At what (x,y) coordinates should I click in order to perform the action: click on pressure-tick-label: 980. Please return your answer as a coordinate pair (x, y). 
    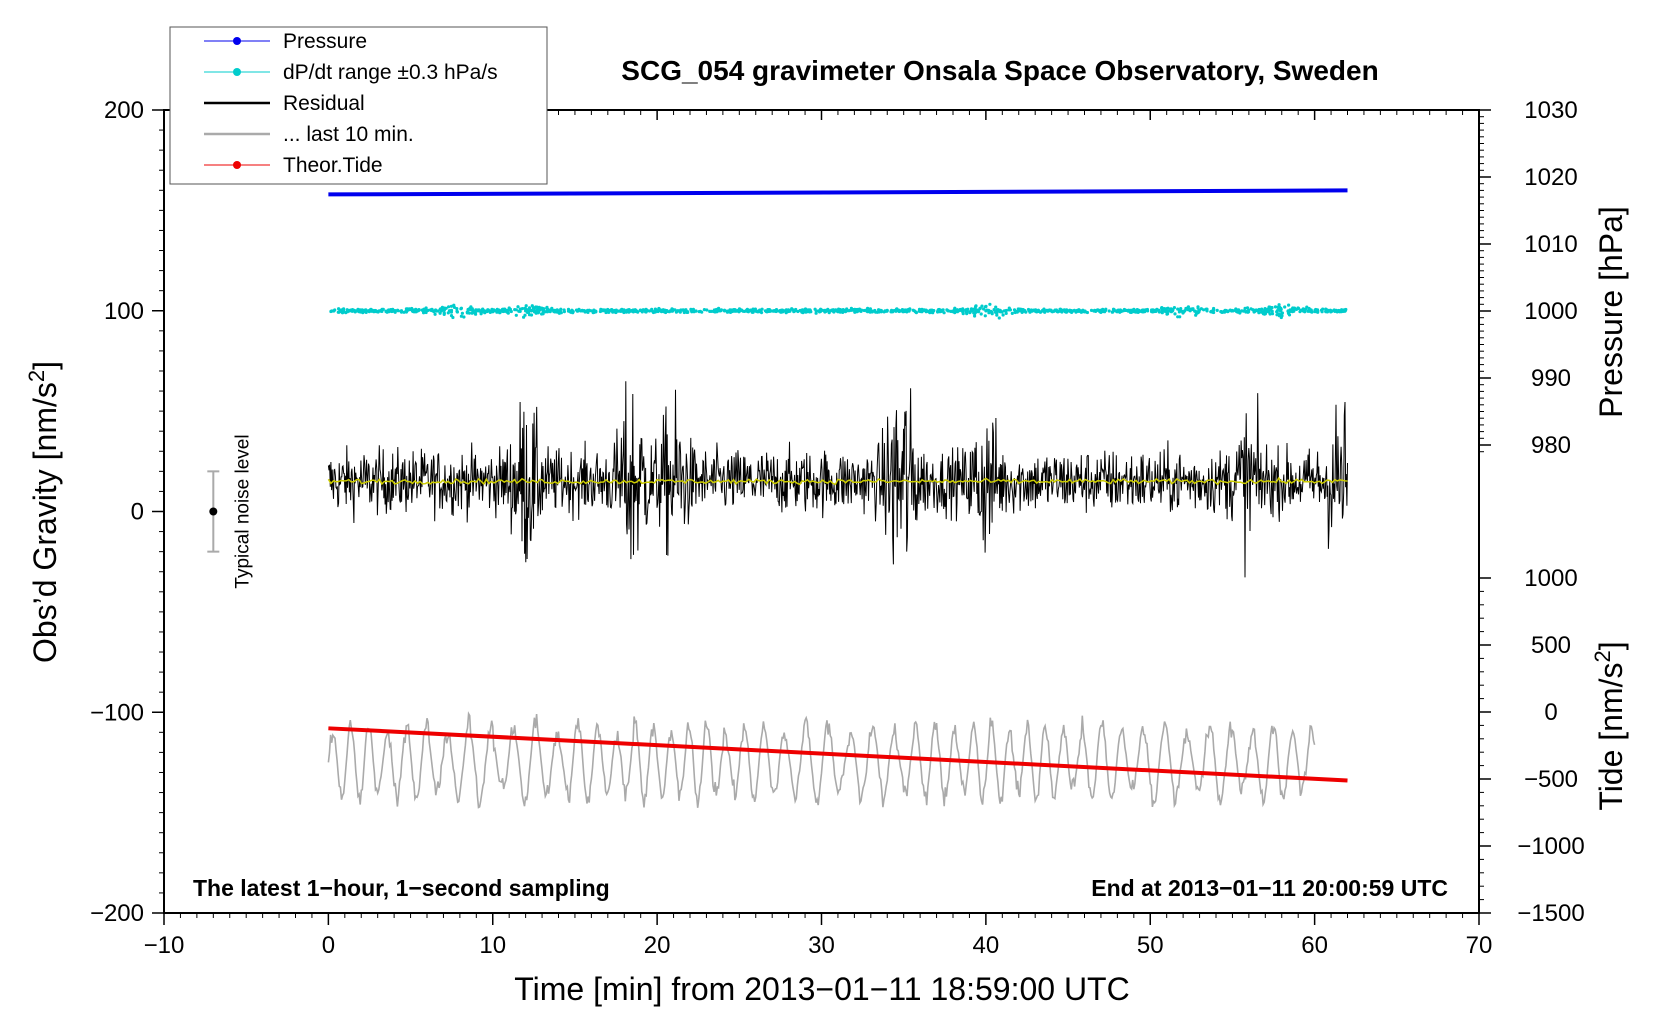
    Looking at the image, I should click on (1551, 445).